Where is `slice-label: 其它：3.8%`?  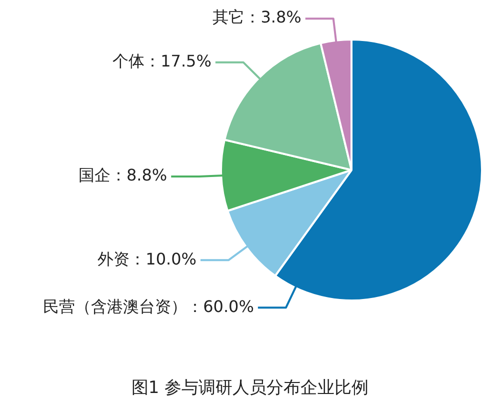
slice-label: 其它：3.8% is located at coordinates (257, 17).